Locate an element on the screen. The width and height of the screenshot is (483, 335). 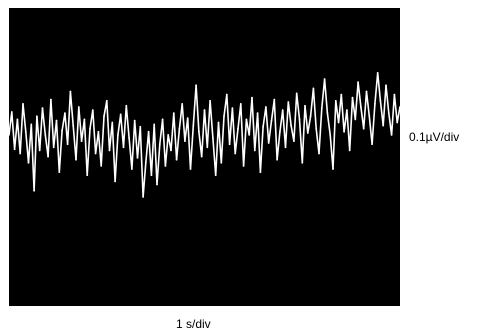
y-scale-label: 0.1µV/div is located at coordinates (434, 137).